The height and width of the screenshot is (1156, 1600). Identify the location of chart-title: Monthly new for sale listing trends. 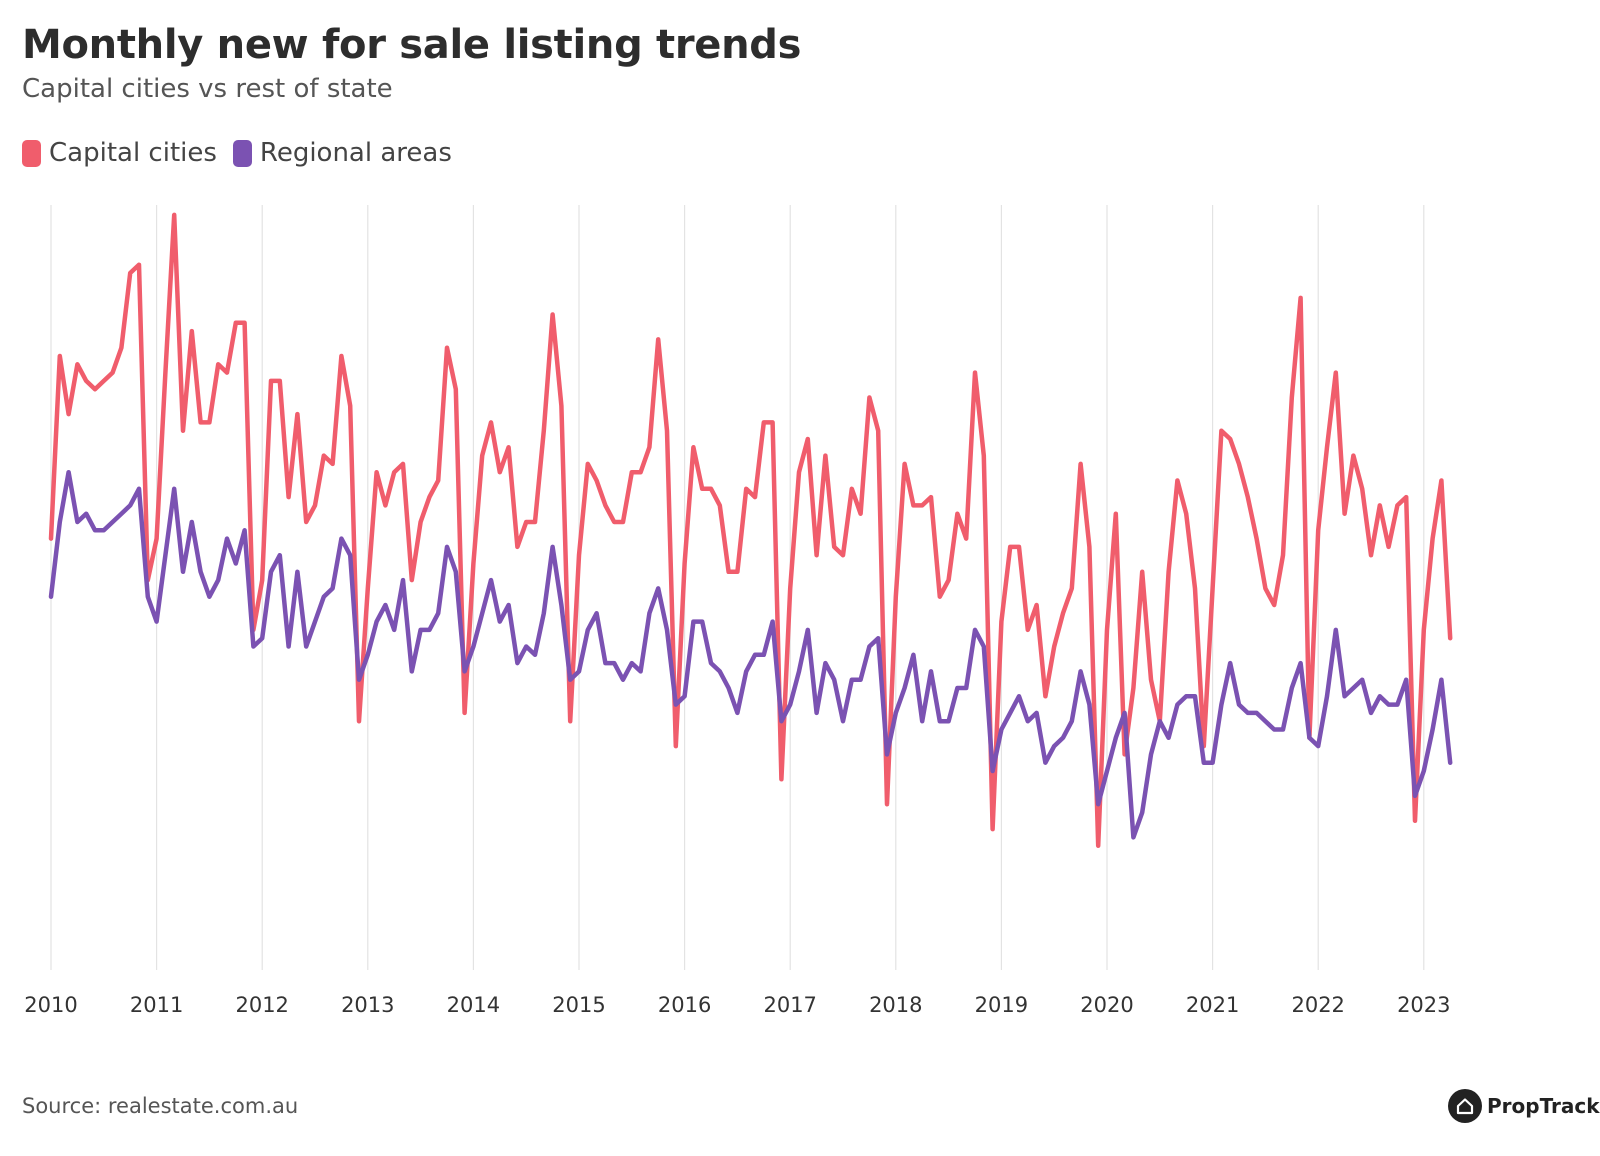
(412, 45).